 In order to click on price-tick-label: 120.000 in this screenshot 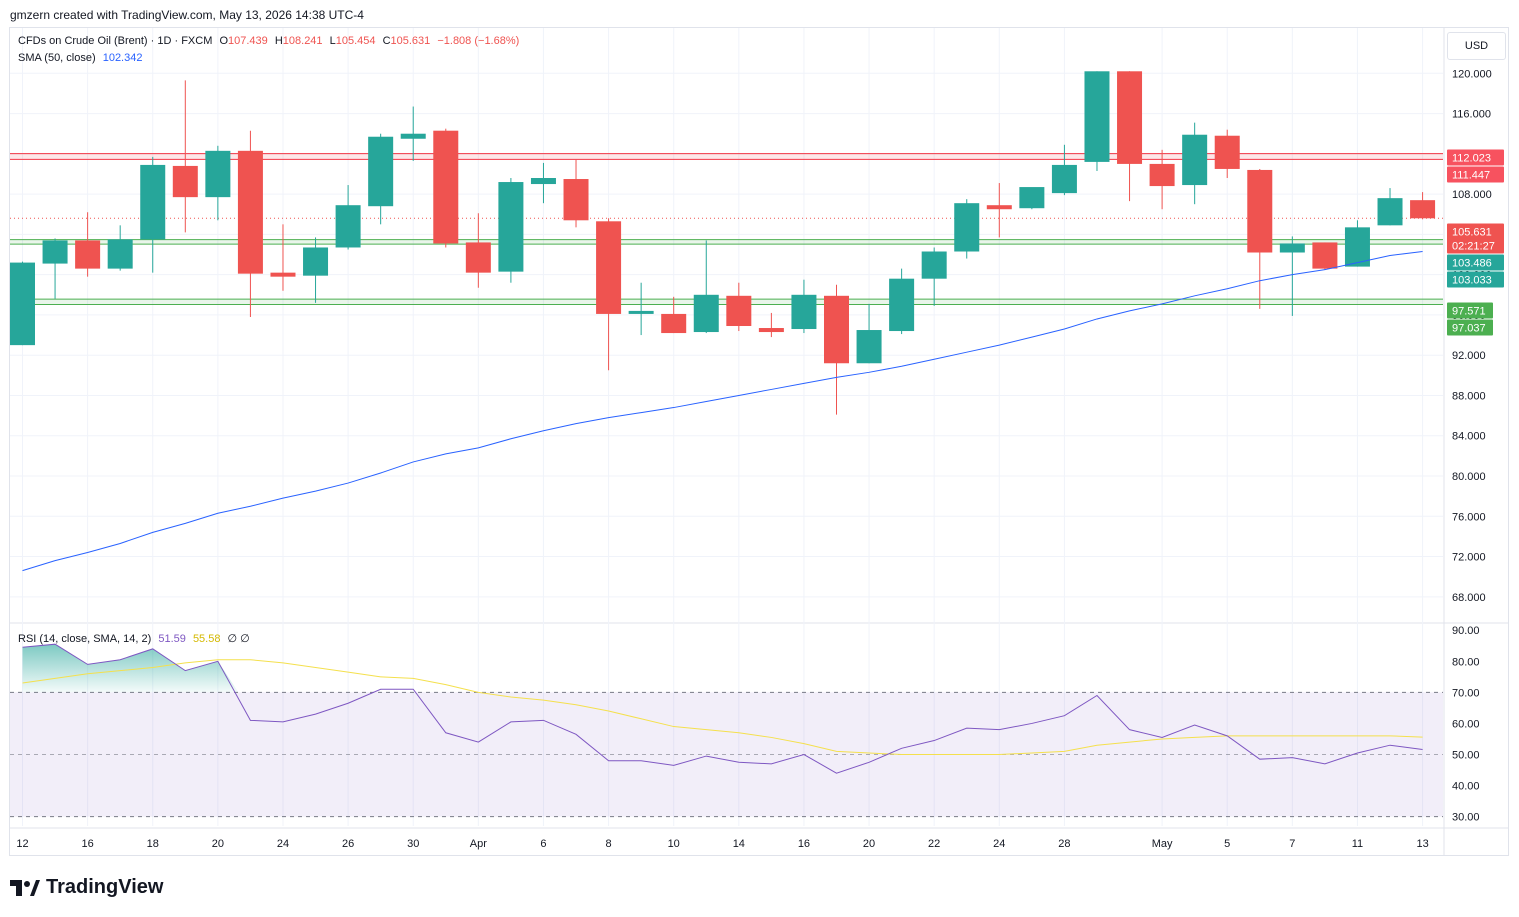, I will do `click(1472, 74)`.